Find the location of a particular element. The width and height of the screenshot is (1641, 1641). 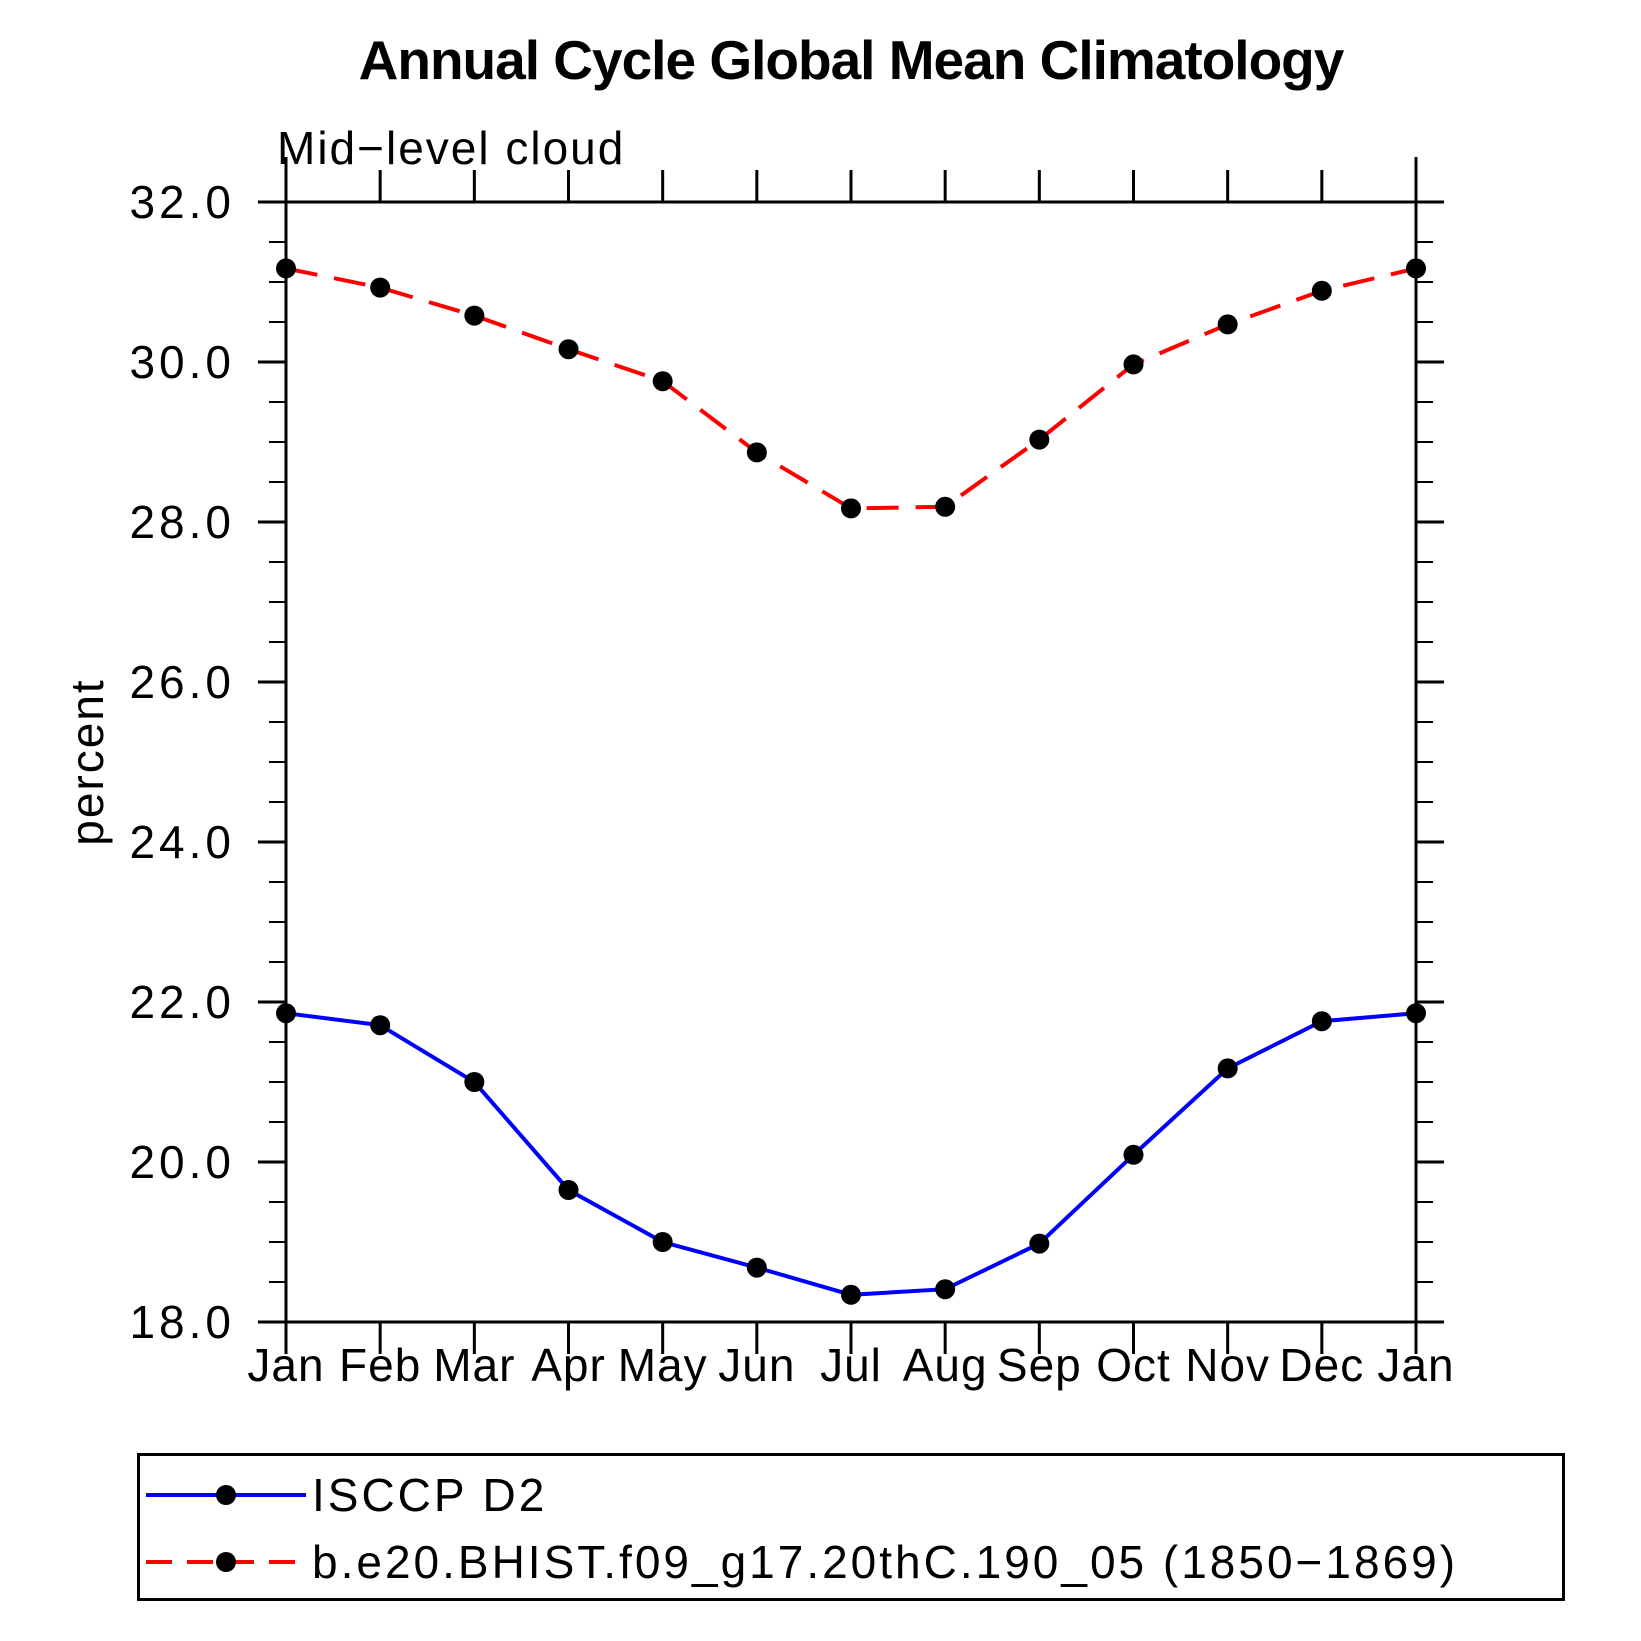

svg-text: Oct is located at coordinates (1133, 1365).